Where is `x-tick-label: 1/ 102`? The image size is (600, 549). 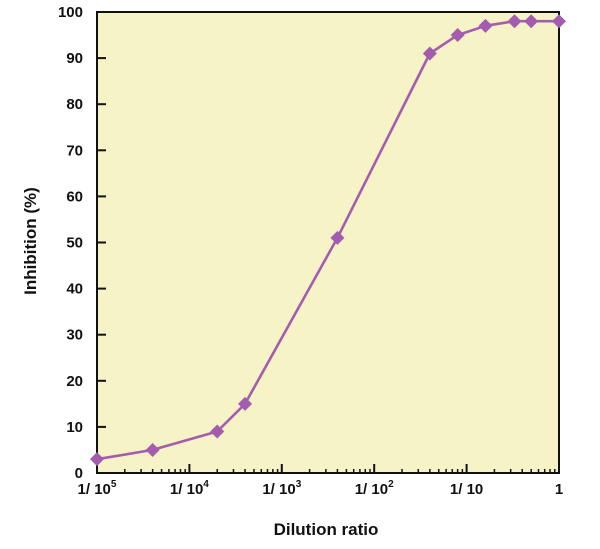 x-tick-label: 1/ 102 is located at coordinates (374, 488).